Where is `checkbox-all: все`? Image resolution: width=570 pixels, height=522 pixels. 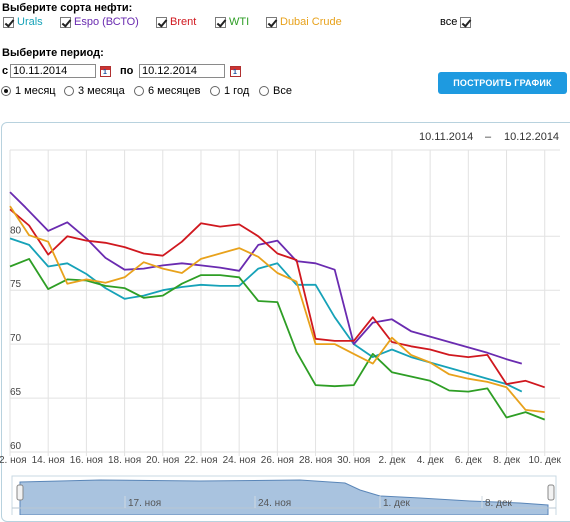 checkbox-all: все is located at coordinates (457, 22).